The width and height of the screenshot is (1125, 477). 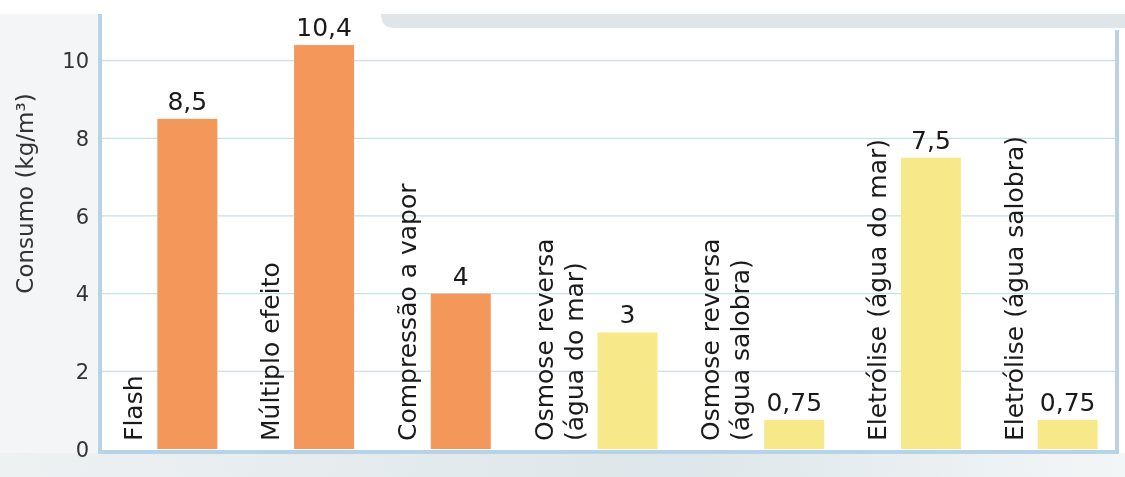 I want to click on y-tick-label: 8, so click(x=82, y=138).